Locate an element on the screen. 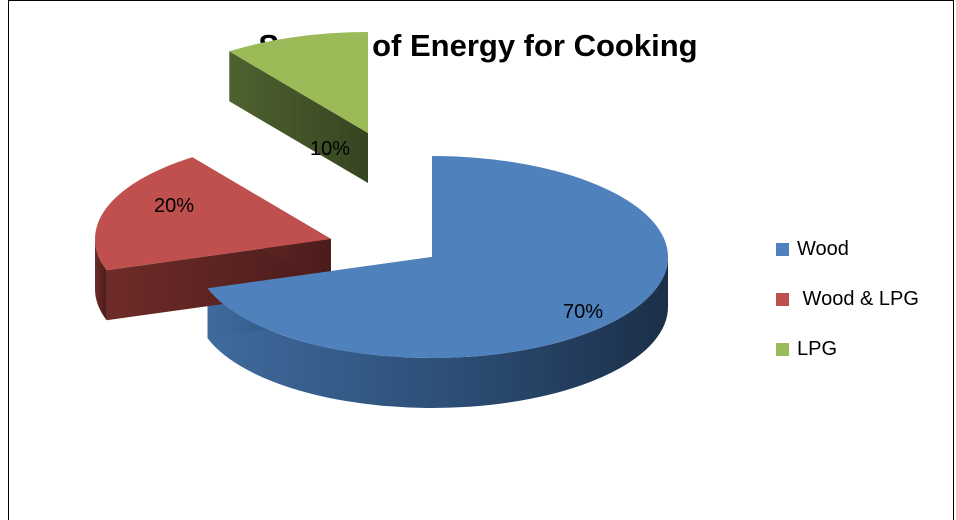  legend-label-lpg: LPG is located at coordinates (817, 348).